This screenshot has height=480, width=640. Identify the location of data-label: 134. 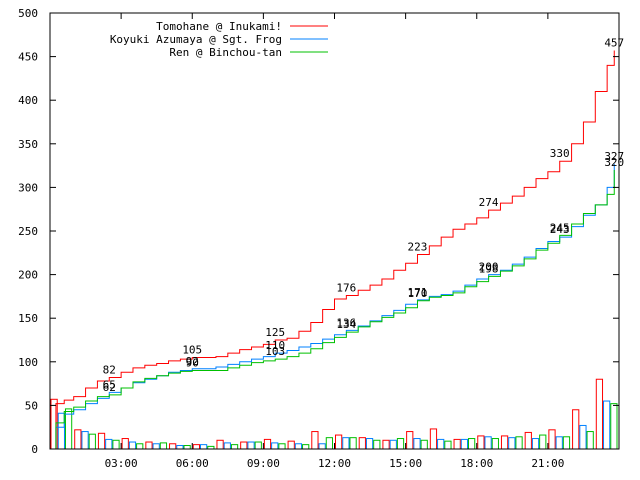
(346, 324).